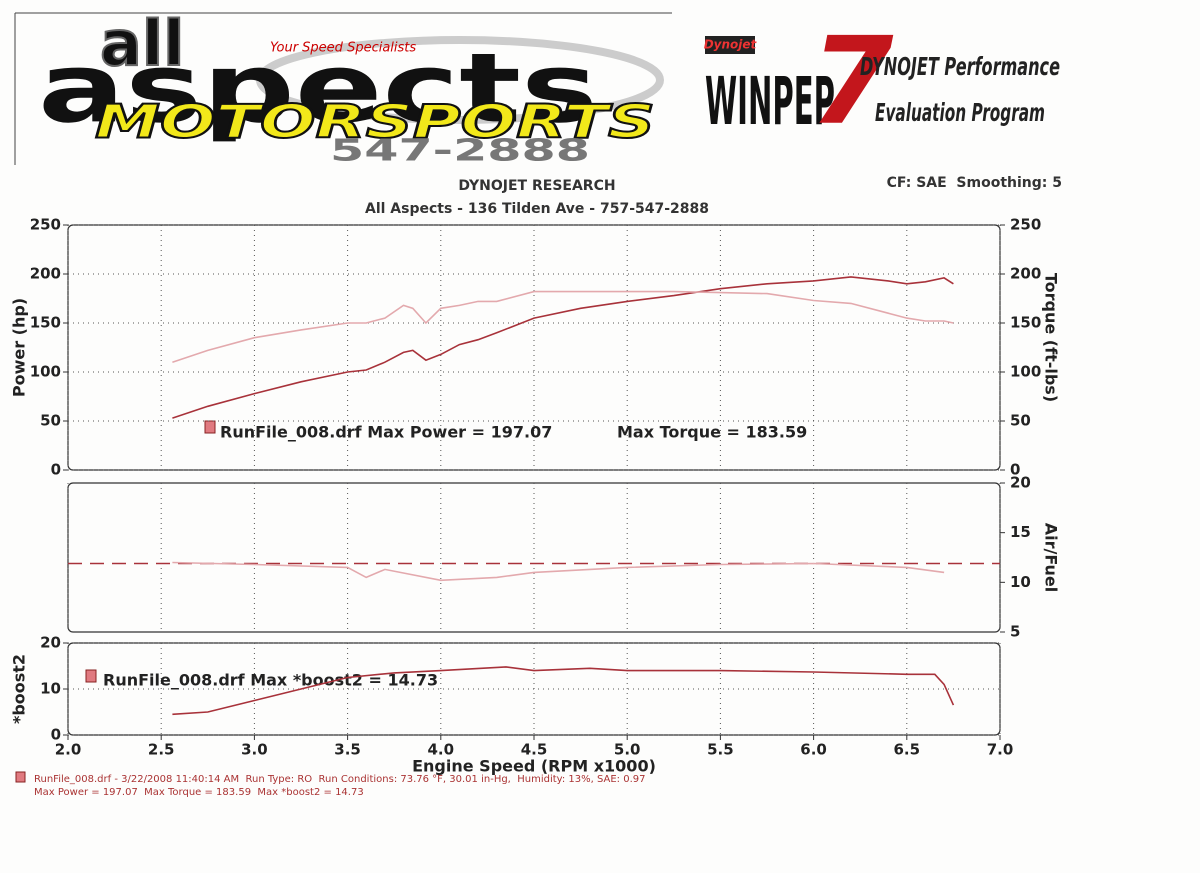  I want to click on chart-title: DYNOJET RESEARCH, so click(536, 186).